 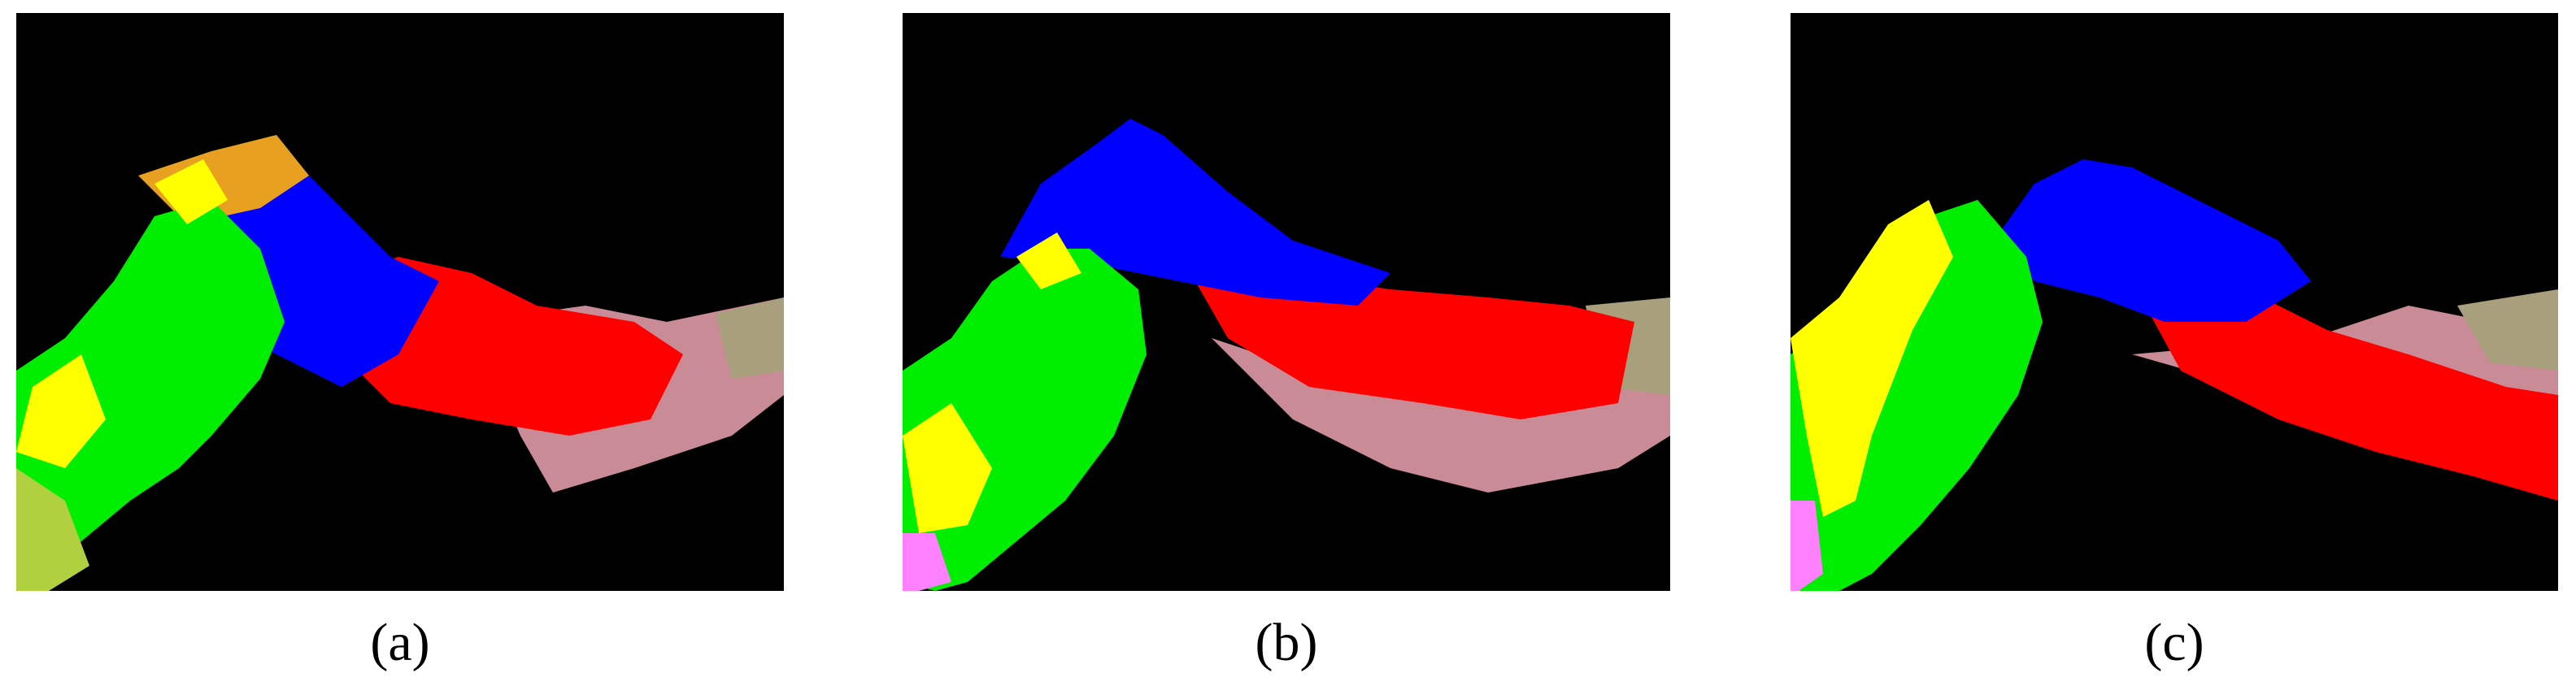 I want to click on panel-caption: (b), so click(x=1287, y=642).